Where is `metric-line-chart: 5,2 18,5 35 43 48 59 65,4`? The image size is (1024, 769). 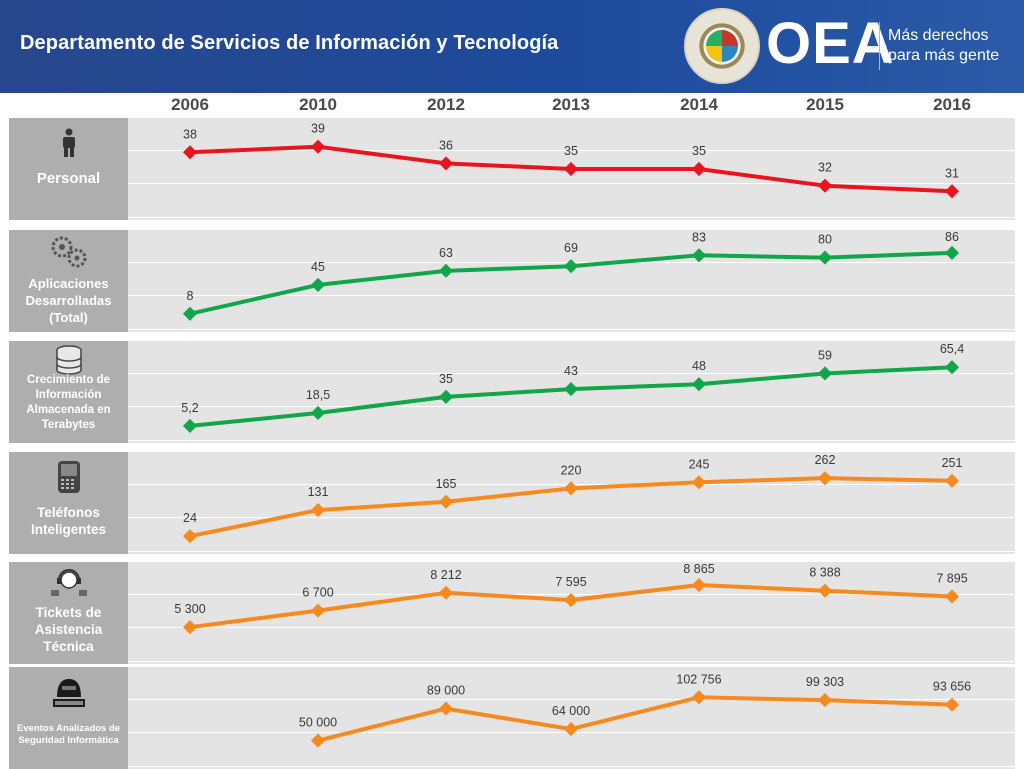
metric-line-chart: 5,2 18,5 35 43 48 59 65,4 is located at coordinates (572, 388).